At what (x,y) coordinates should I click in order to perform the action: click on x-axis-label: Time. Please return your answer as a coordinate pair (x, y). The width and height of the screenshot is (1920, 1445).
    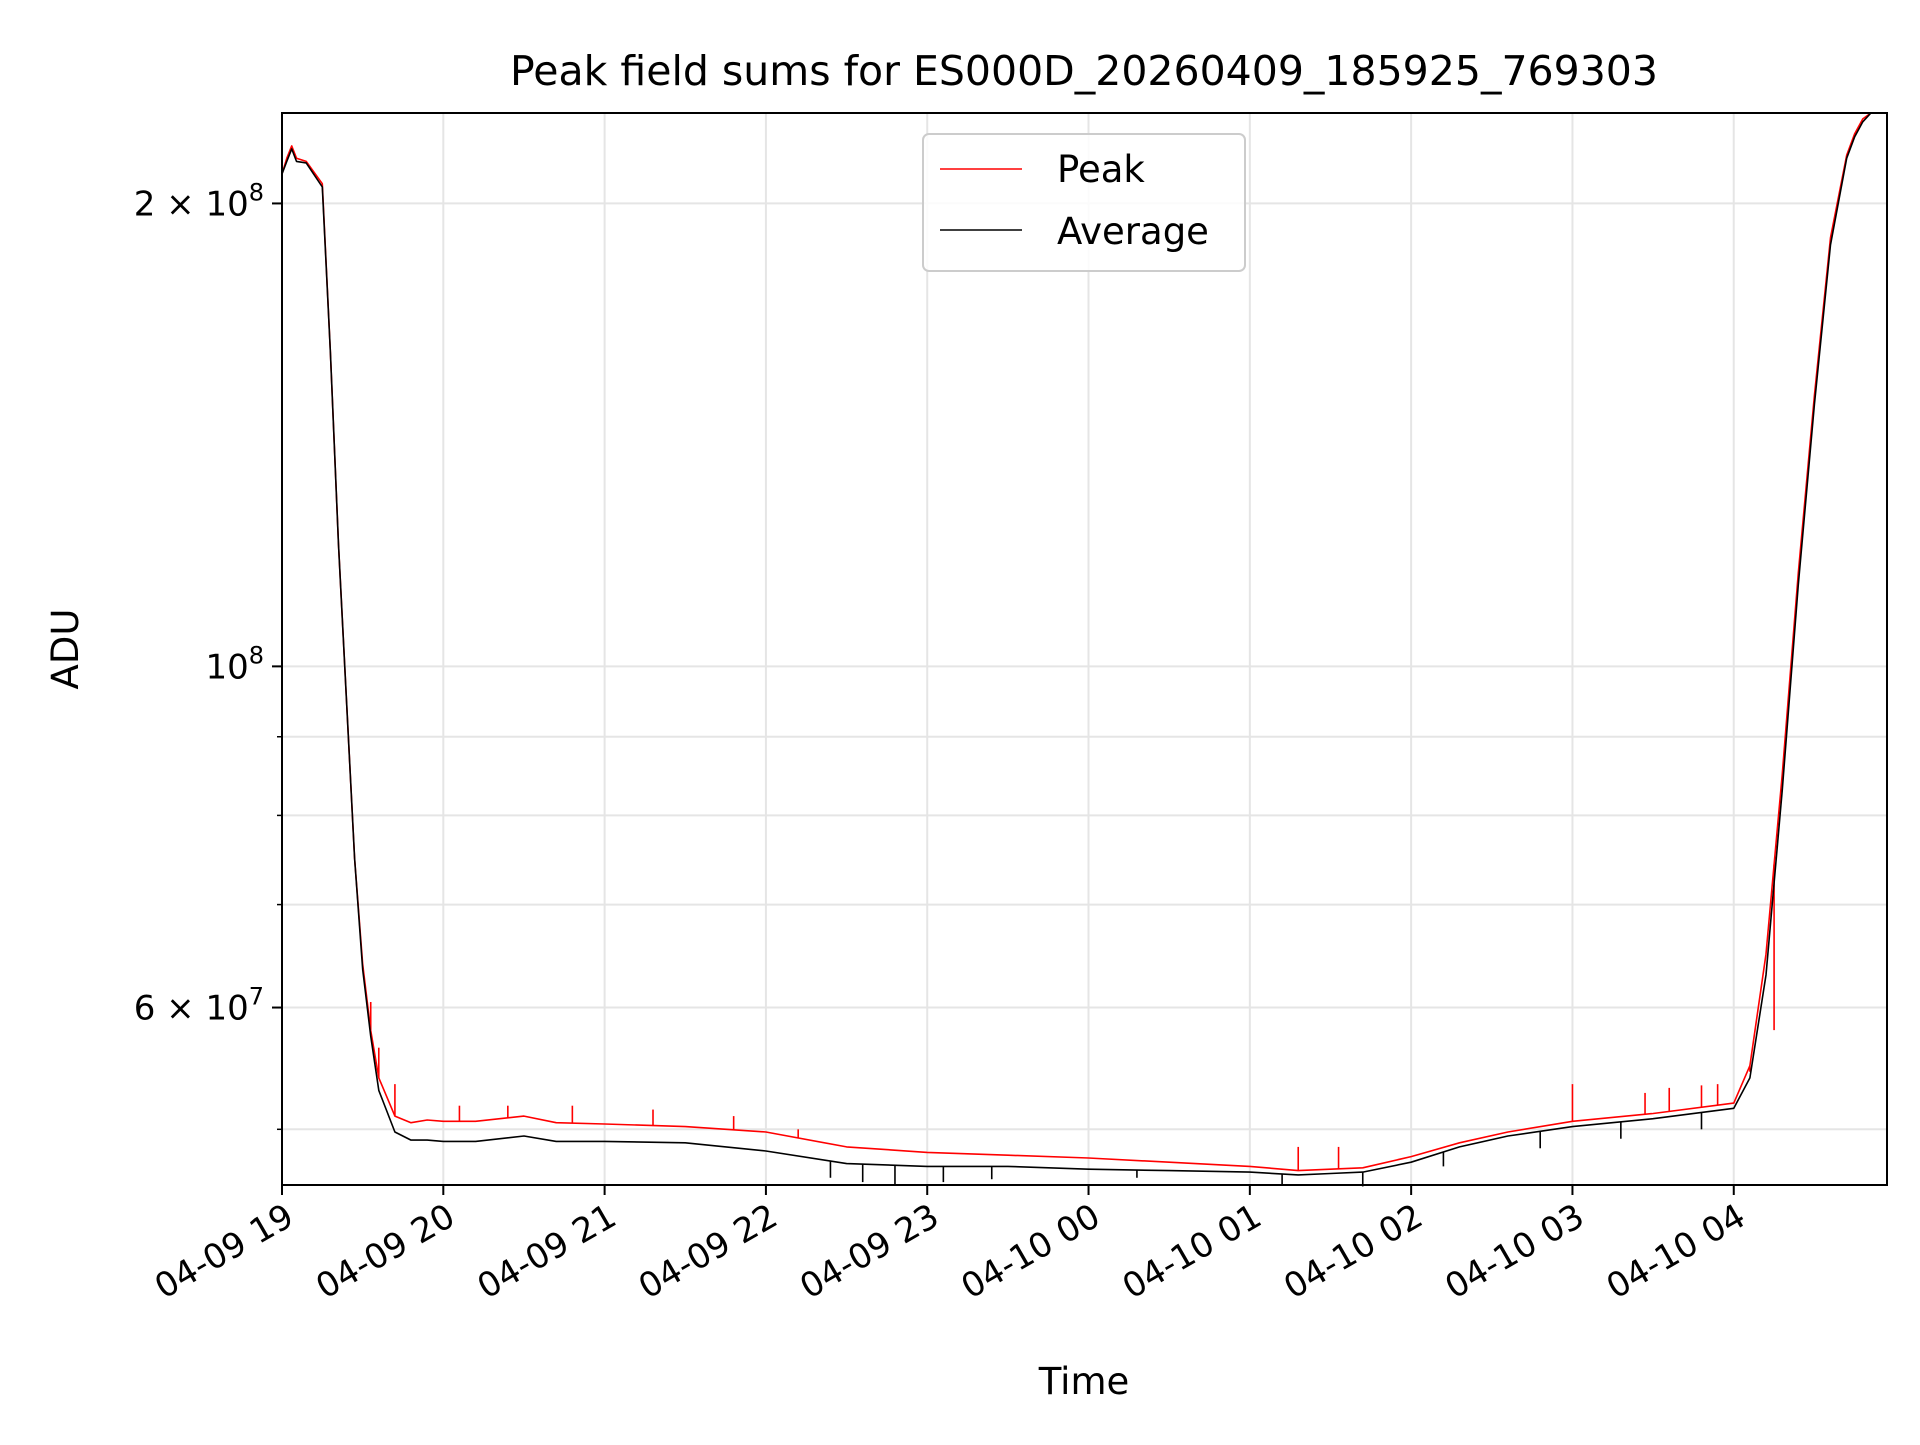
    Looking at the image, I should click on (1084, 1381).